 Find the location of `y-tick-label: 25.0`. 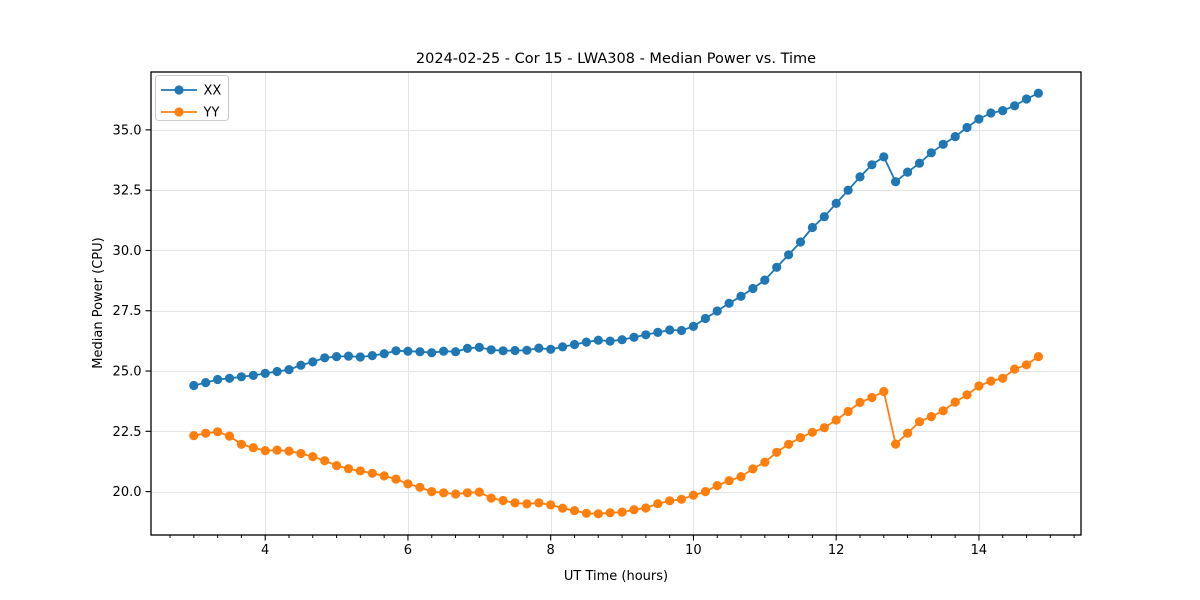

y-tick-label: 25.0 is located at coordinates (127, 372).